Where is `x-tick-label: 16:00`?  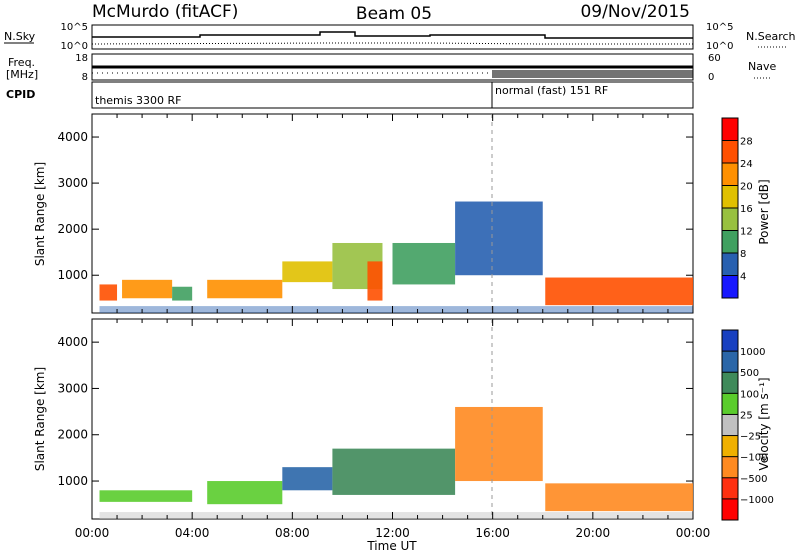
x-tick-label: 16:00 is located at coordinates (492, 533).